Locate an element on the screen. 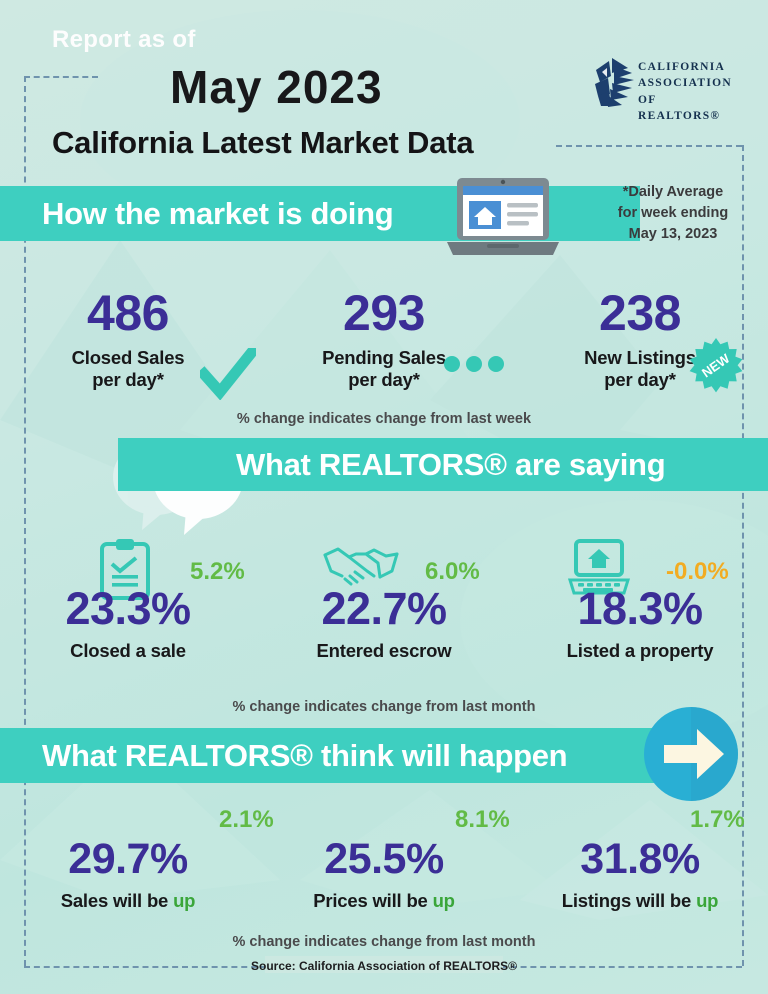  stat-label: Closed Sales per day* is located at coordinates (128, 369).